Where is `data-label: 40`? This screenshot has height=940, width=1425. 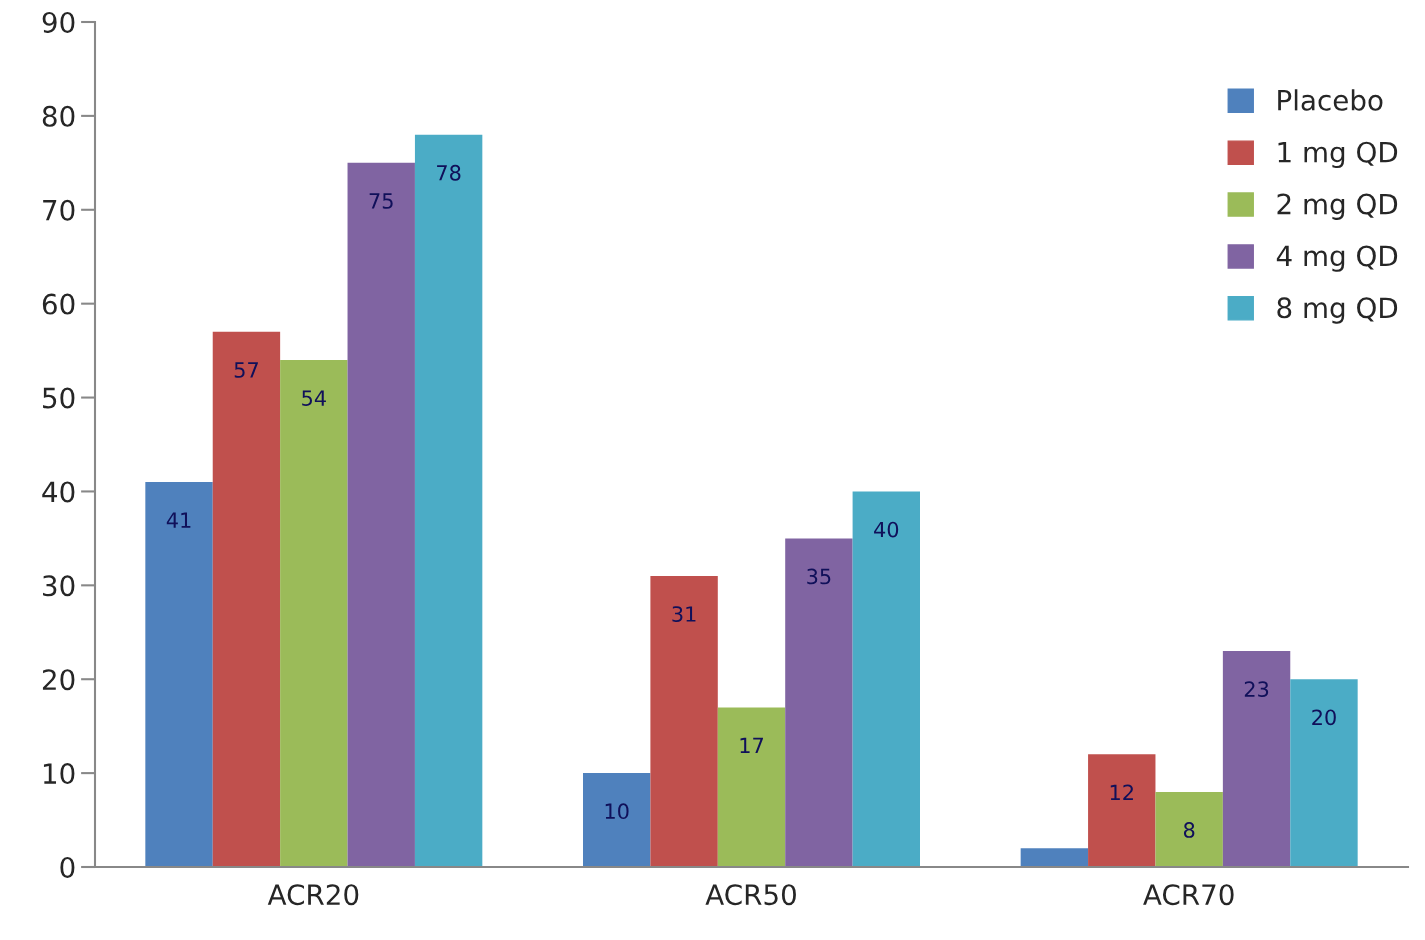 data-label: 40 is located at coordinates (886, 529).